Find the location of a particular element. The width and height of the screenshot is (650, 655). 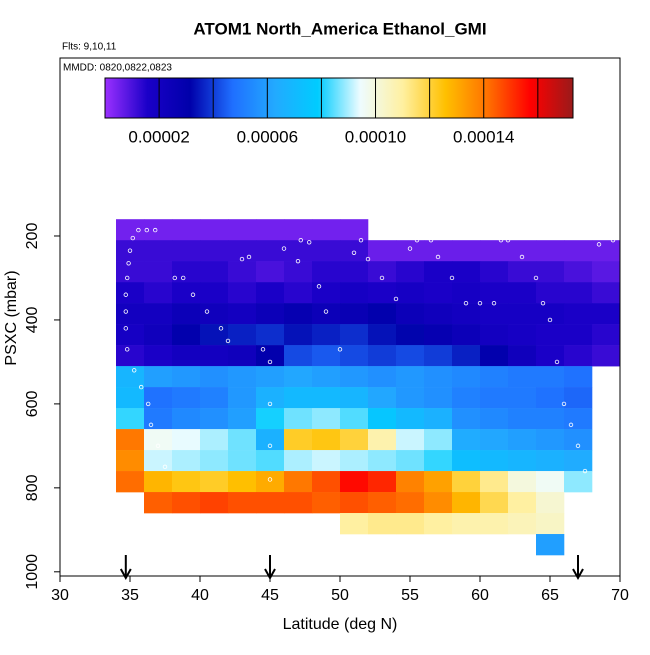

x-tick-label: 45 is located at coordinates (270, 595).